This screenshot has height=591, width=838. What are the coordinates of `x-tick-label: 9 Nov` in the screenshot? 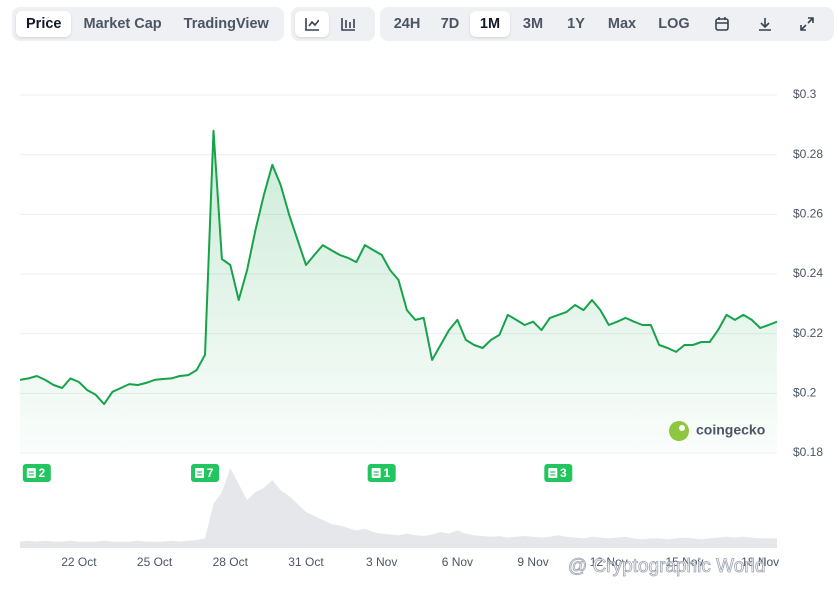 It's located at (532, 562).